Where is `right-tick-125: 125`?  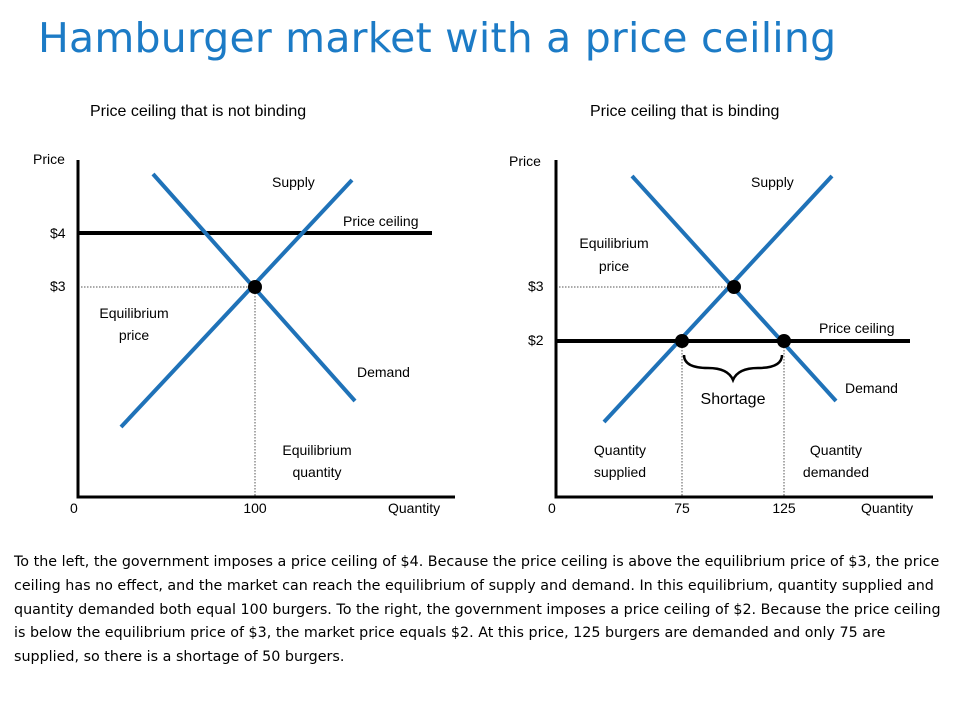 right-tick-125: 125 is located at coordinates (784, 508).